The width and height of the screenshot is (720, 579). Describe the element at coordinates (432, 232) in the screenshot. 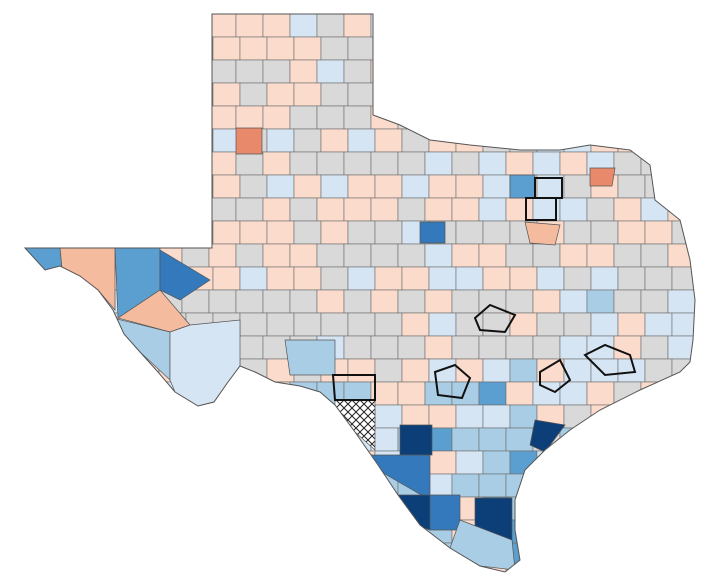

I see `county-tarrant` at that location.